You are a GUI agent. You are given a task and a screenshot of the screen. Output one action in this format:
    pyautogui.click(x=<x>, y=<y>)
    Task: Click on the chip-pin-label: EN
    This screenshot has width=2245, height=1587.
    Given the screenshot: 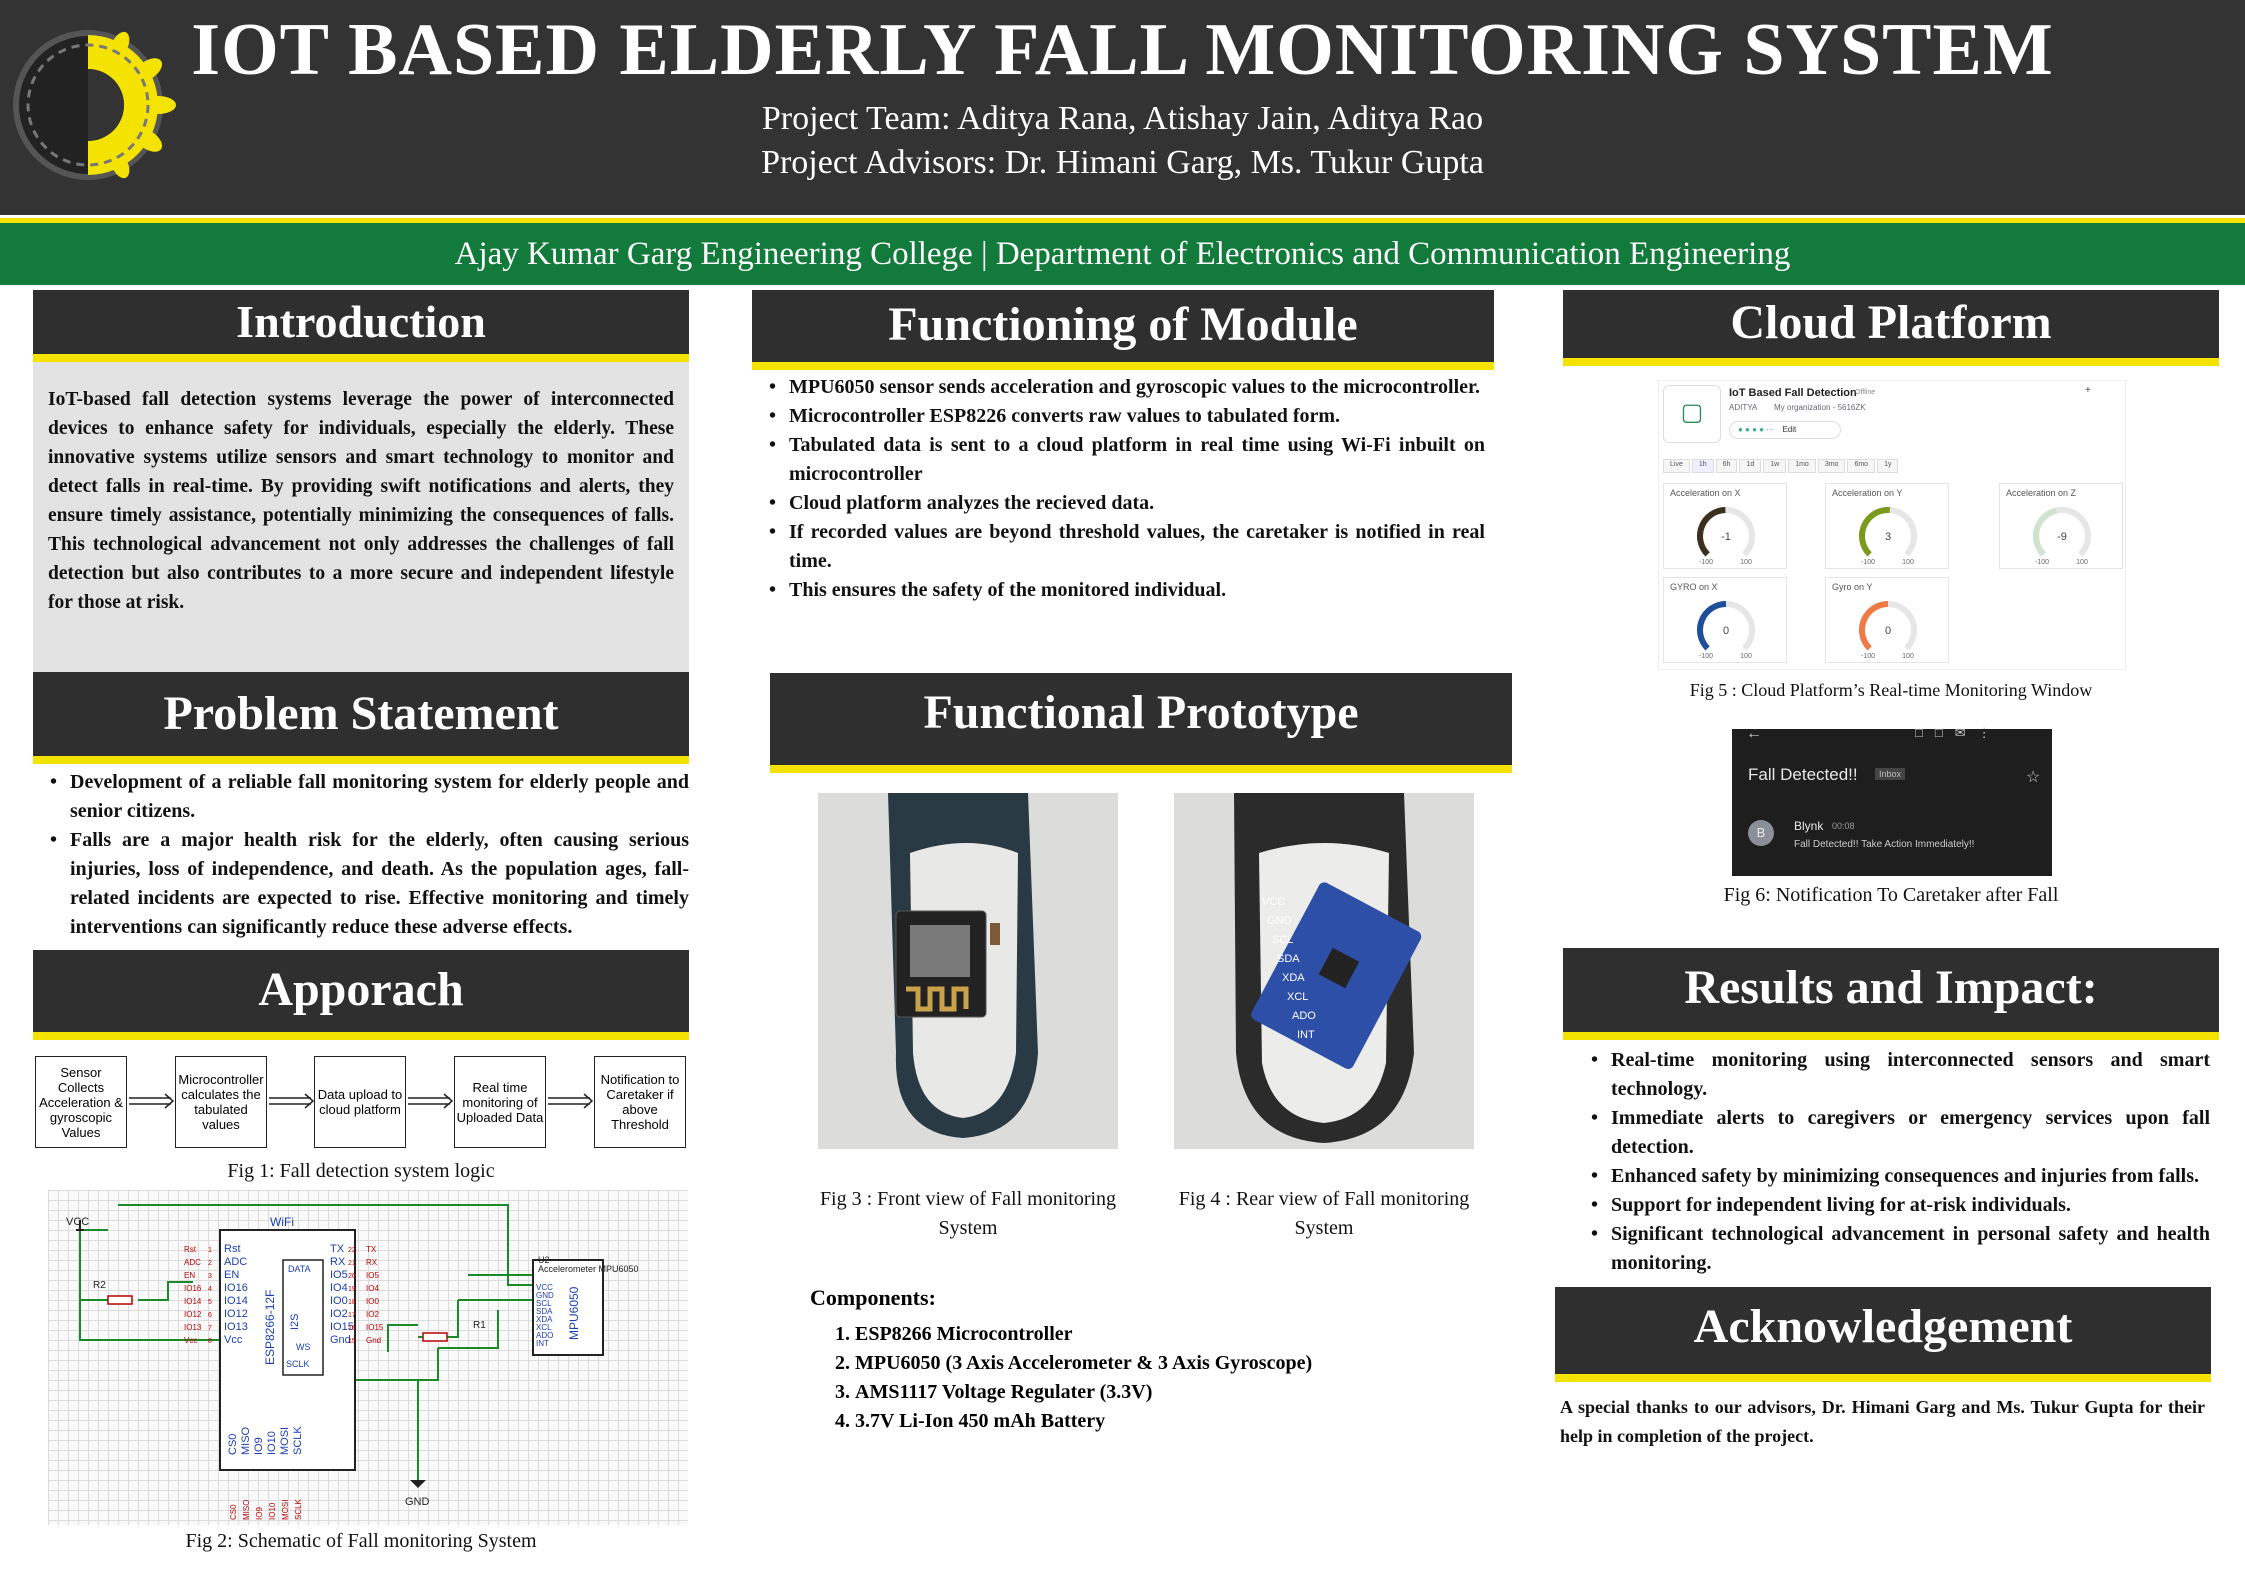 What is the action you would take?
    pyautogui.click(x=231, y=1275)
    